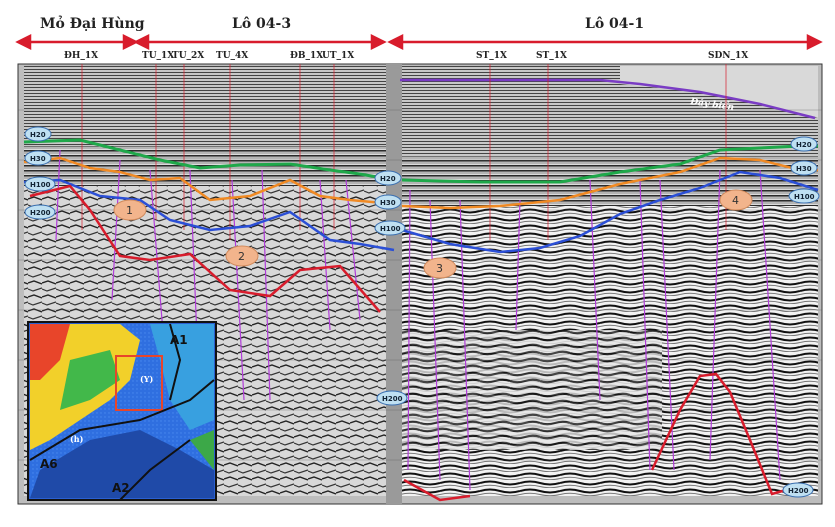 The width and height of the screenshot is (835, 527). Describe the element at coordinates (610, 212) in the screenshot. I see `horizon-h100-right` at that location.